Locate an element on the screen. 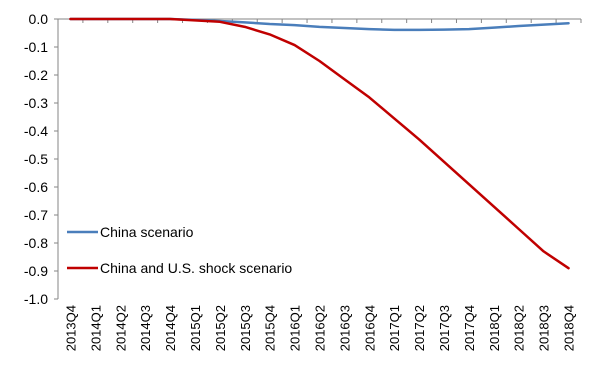  y-tick-label: -0.5 is located at coordinates (36, 159).